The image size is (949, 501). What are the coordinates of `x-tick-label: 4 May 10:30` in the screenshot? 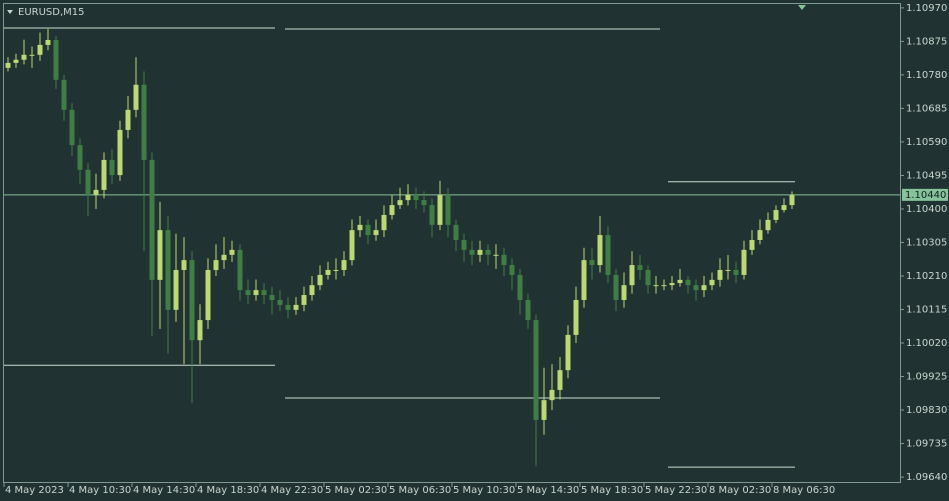 It's located at (100, 490).